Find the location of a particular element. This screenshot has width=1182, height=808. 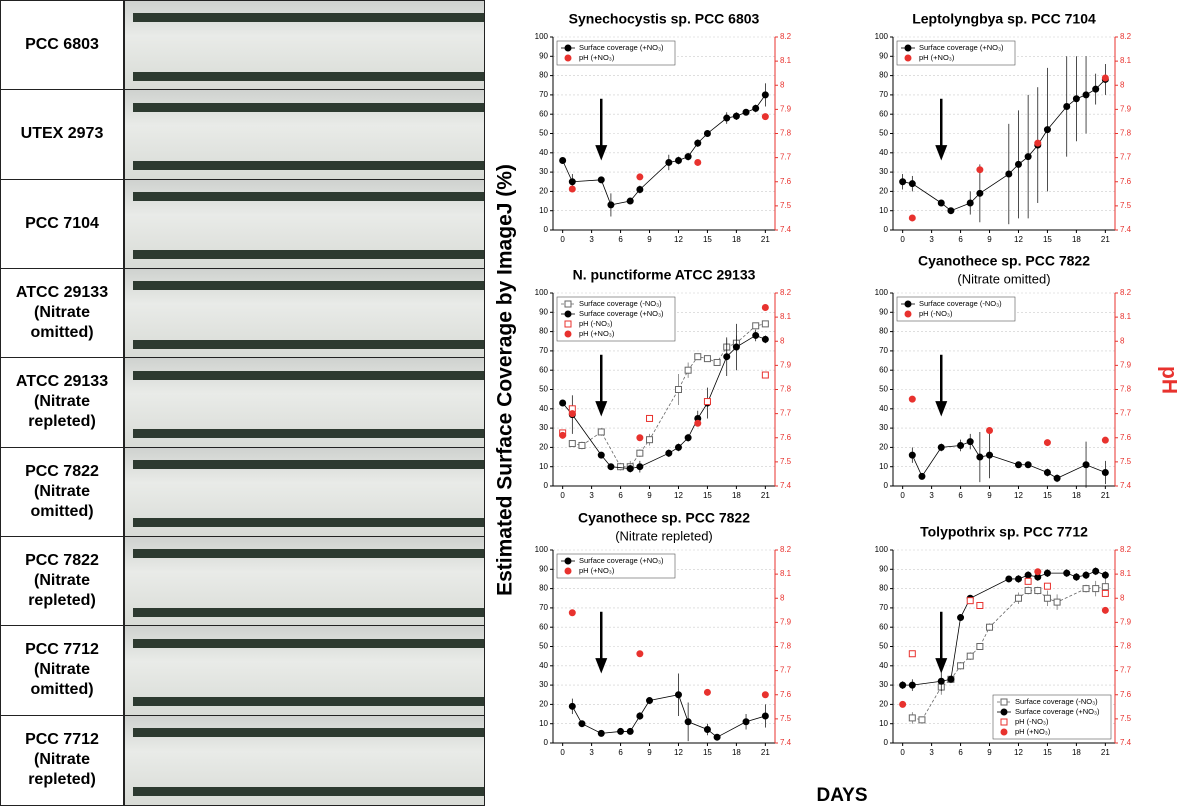

table-row: PCC 7822 (Nitrate omitted) is located at coordinates (242, 492).